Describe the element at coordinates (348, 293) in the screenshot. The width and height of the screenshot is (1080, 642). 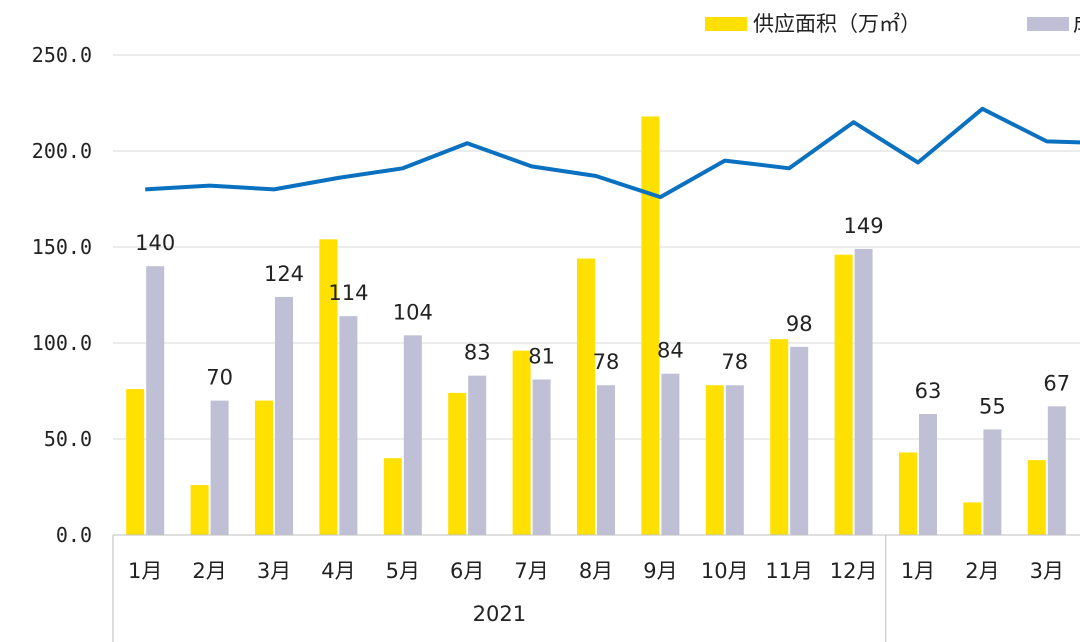
I see `data-label: 114` at that location.